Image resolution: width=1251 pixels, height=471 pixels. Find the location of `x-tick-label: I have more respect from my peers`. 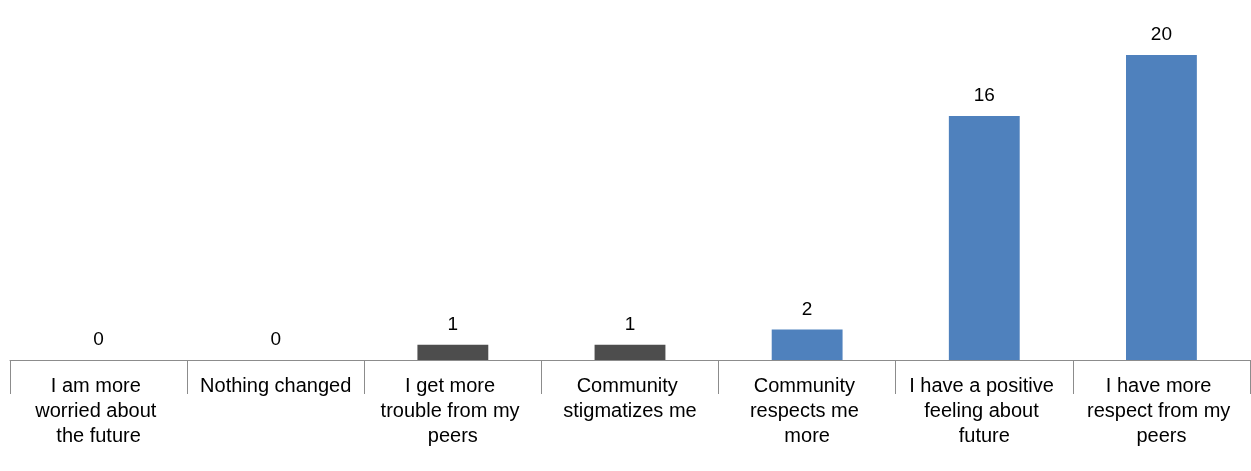

x-tick-label: I have more respect from my peers is located at coordinates (1161, 409).